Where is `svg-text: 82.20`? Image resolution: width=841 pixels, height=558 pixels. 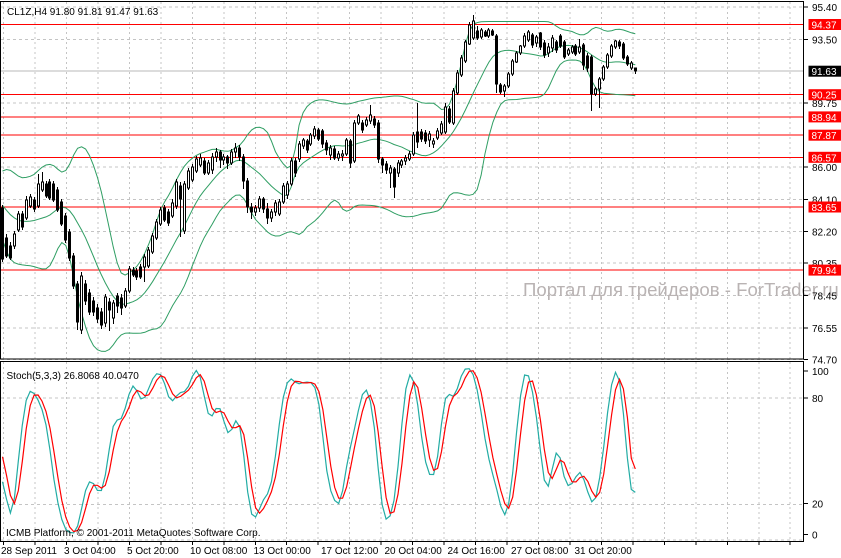
svg-text: 82.20 is located at coordinates (824, 233).